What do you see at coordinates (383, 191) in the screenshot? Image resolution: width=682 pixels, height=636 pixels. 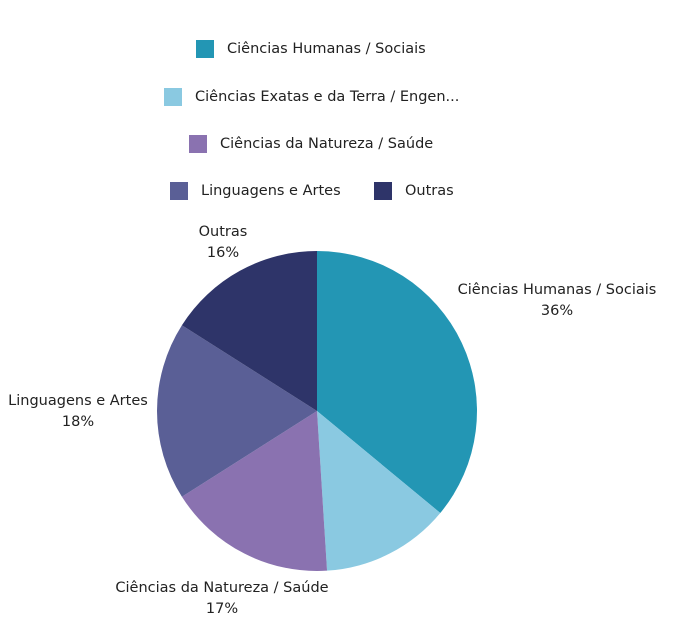 I see `legend-swatch-outras` at bounding box center [383, 191].